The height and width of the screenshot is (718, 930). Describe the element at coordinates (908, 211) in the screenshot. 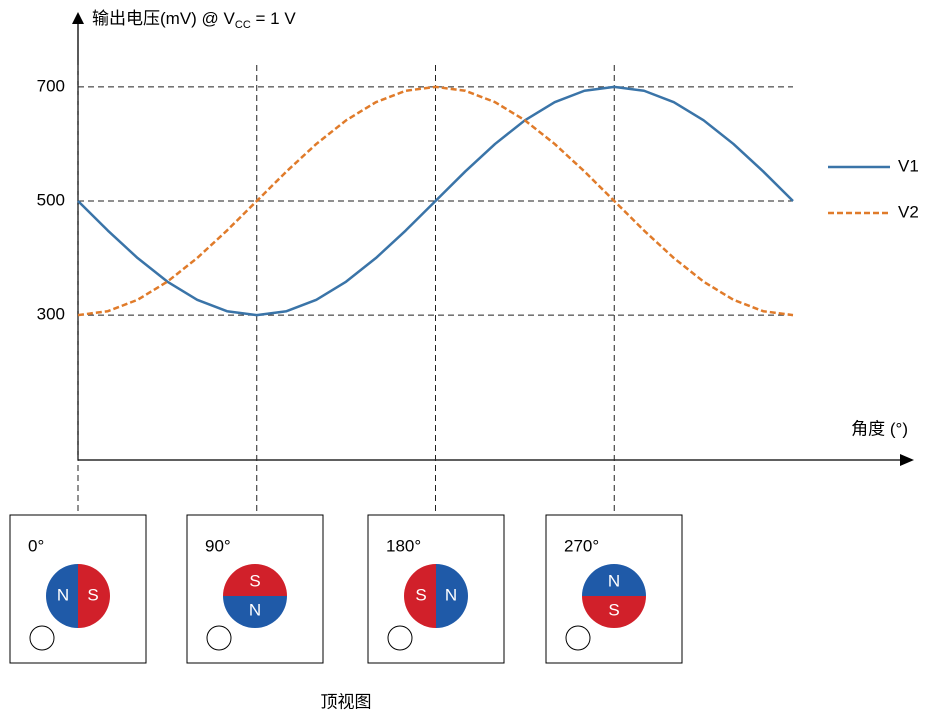

I see `legend-label: V2` at that location.